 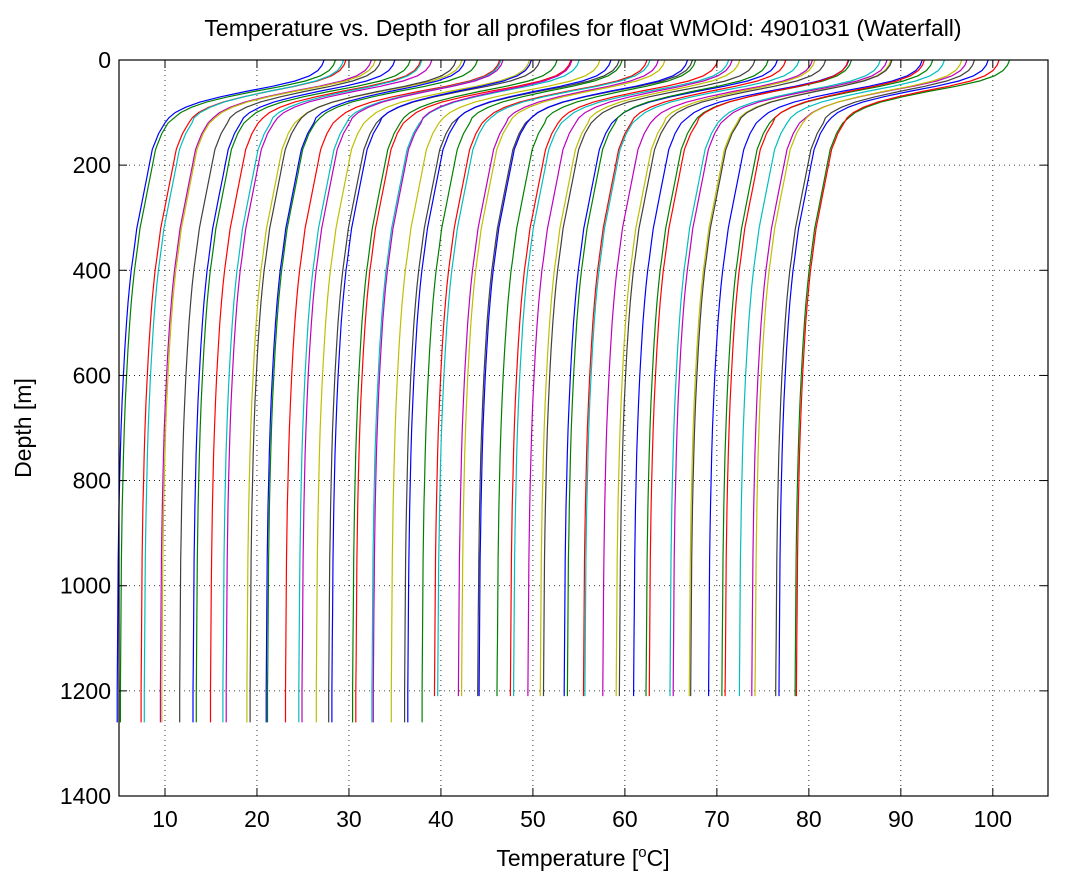 I want to click on x-tick-label: 50, so click(x=533, y=819).